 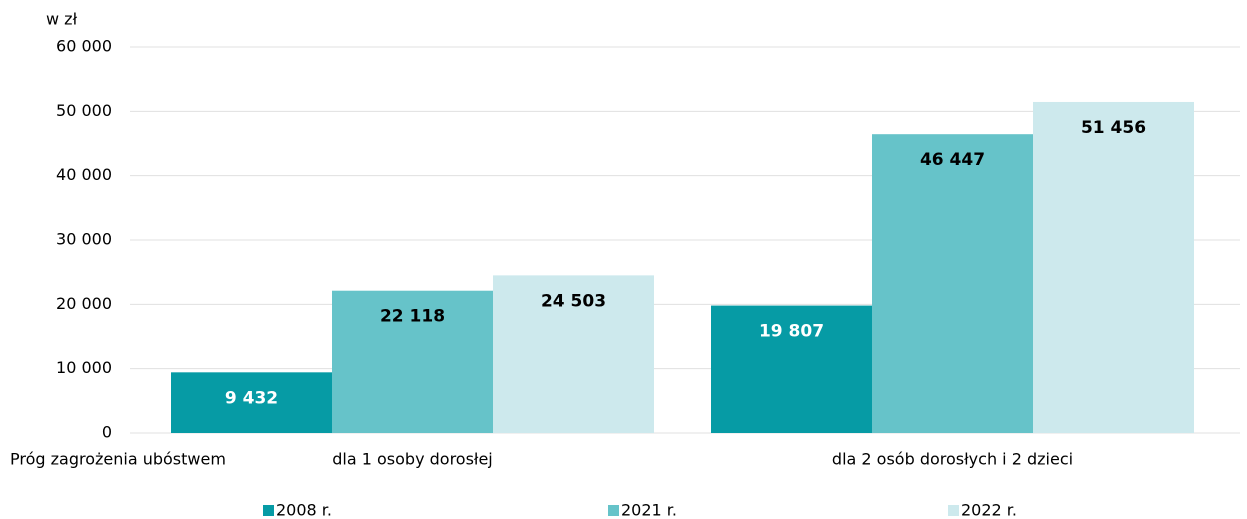 What do you see at coordinates (84, 174) in the screenshot?
I see `y-tick-label: 40 000` at bounding box center [84, 174].